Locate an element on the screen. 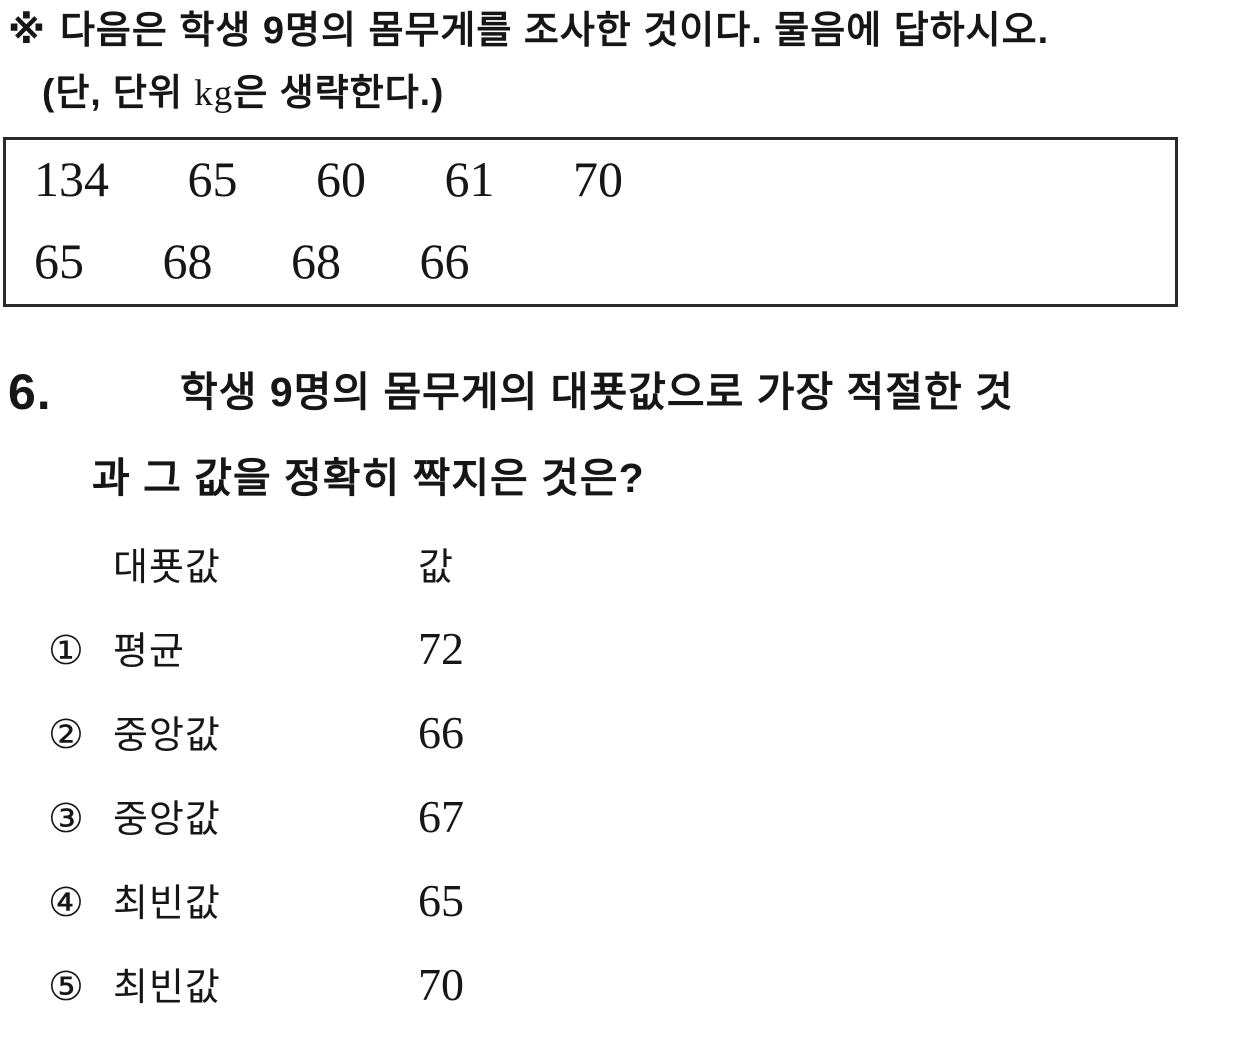 The image size is (1239, 1042). choice-row-2: ② 중앙값 66 is located at coordinates (643, 734).